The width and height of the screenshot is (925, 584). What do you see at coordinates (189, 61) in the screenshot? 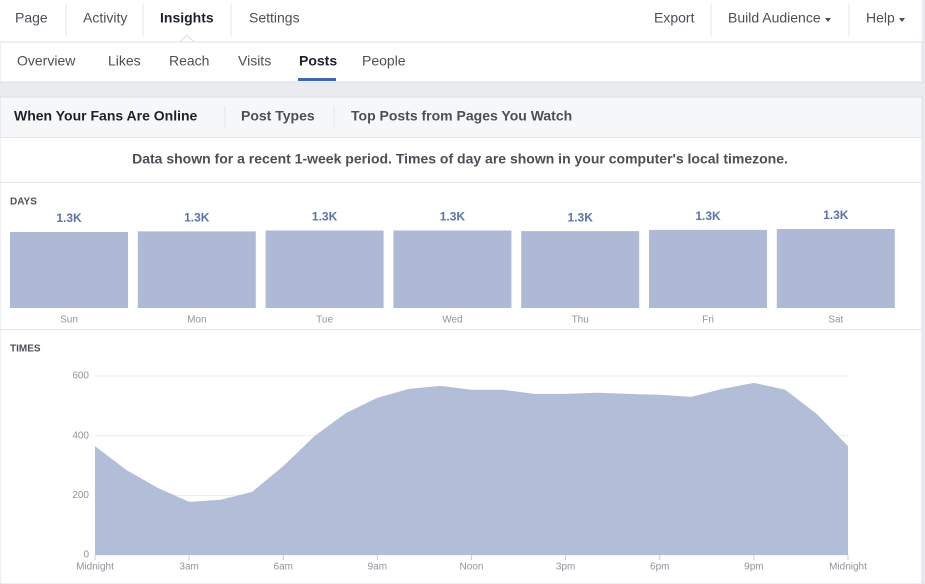
I see `subnav-link: Reach` at bounding box center [189, 61].